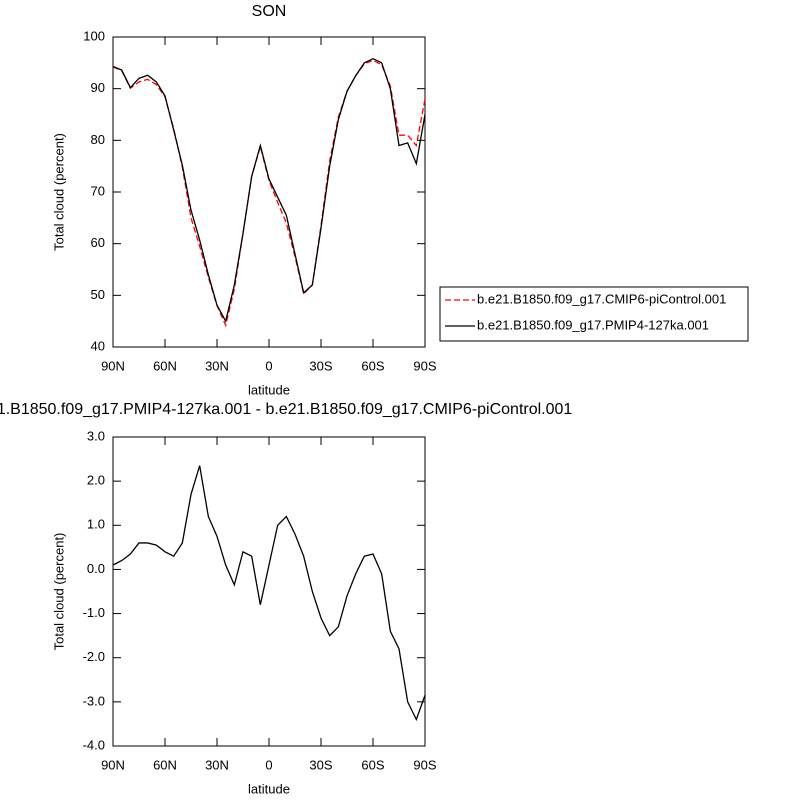  What do you see at coordinates (601, 298) in the screenshot?
I see `legend-label: b.e21.B1850.f09_g17.CMIP6-piControl.001` at bounding box center [601, 298].